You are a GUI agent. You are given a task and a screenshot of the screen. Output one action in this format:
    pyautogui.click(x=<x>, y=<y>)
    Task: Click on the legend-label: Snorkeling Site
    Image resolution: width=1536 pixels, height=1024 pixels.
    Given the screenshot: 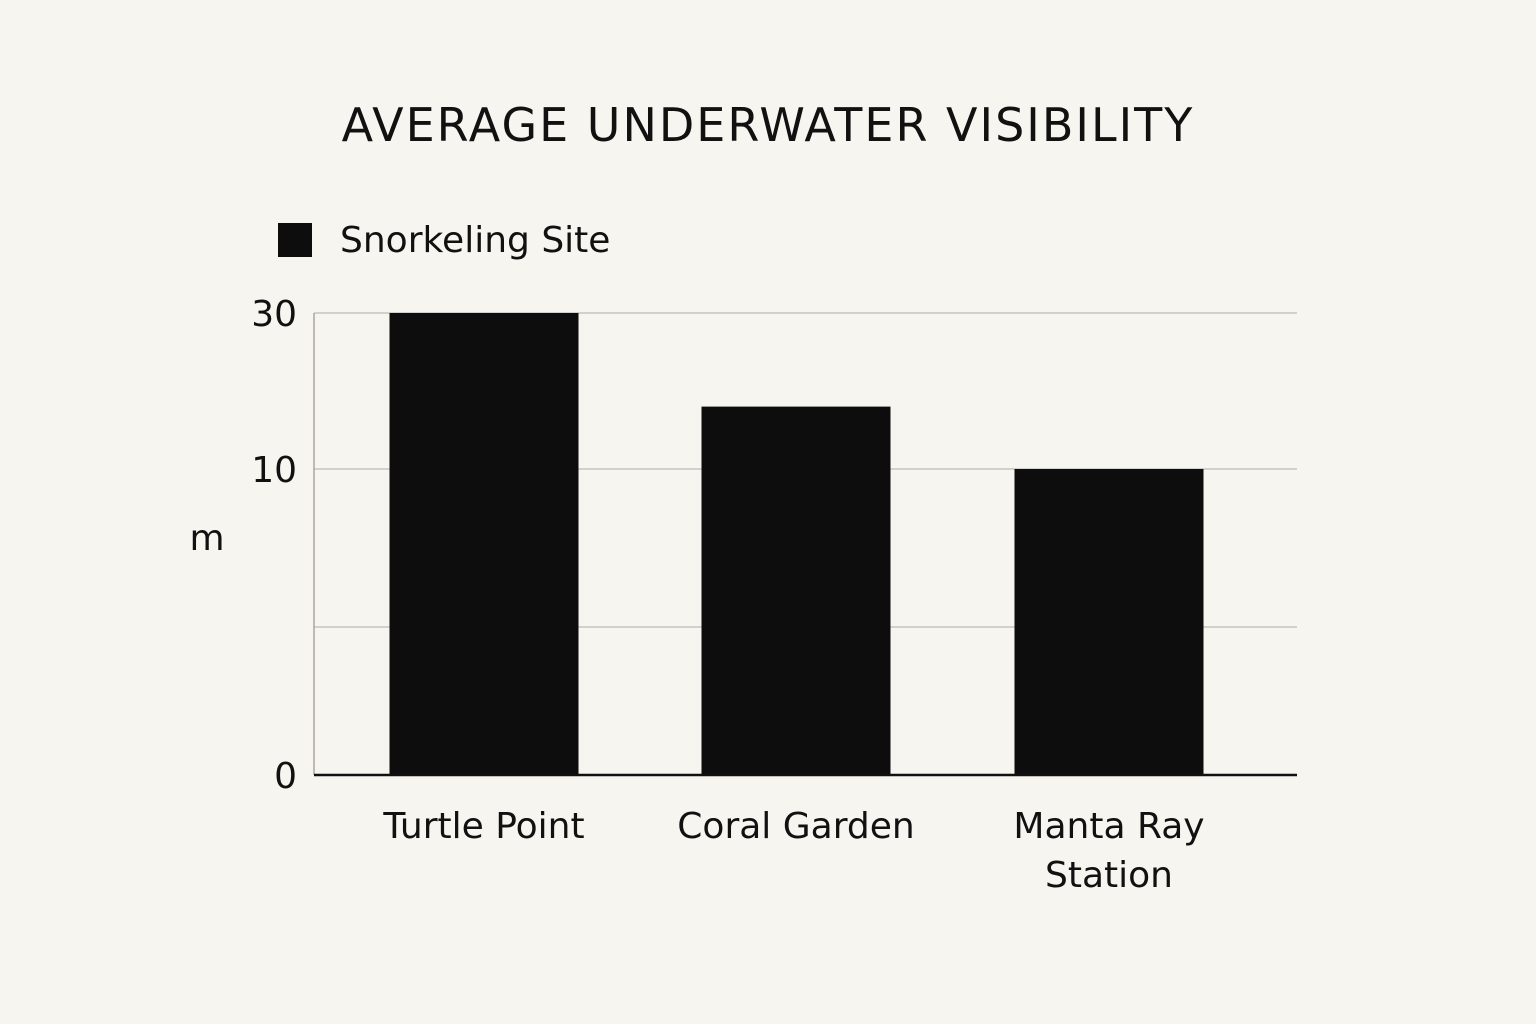 What is the action you would take?
    pyautogui.click(x=475, y=240)
    